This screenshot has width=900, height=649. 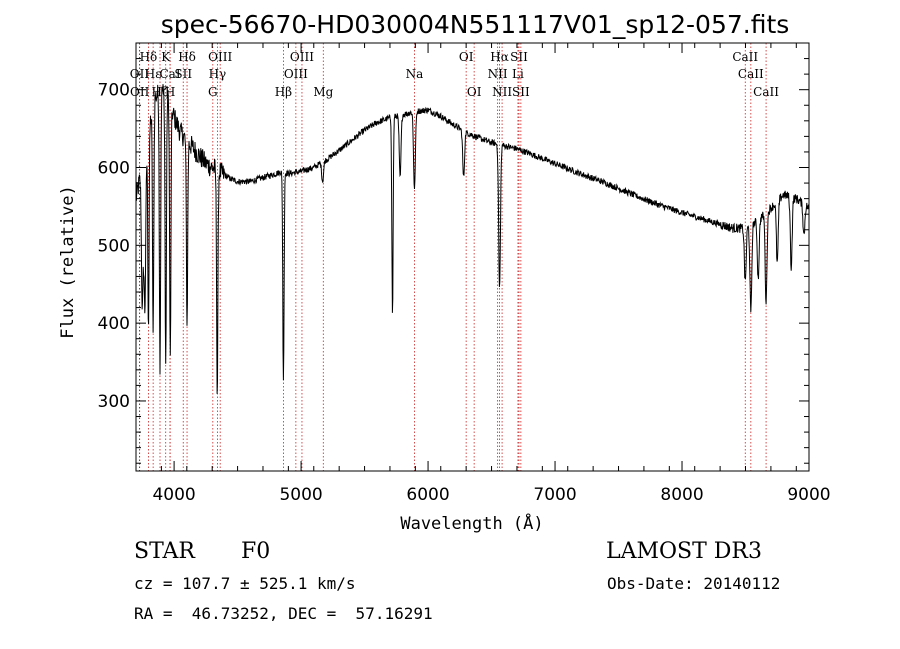 What do you see at coordinates (323, 92) in the screenshot?
I see `line-marker-label: Mg` at bounding box center [323, 92].